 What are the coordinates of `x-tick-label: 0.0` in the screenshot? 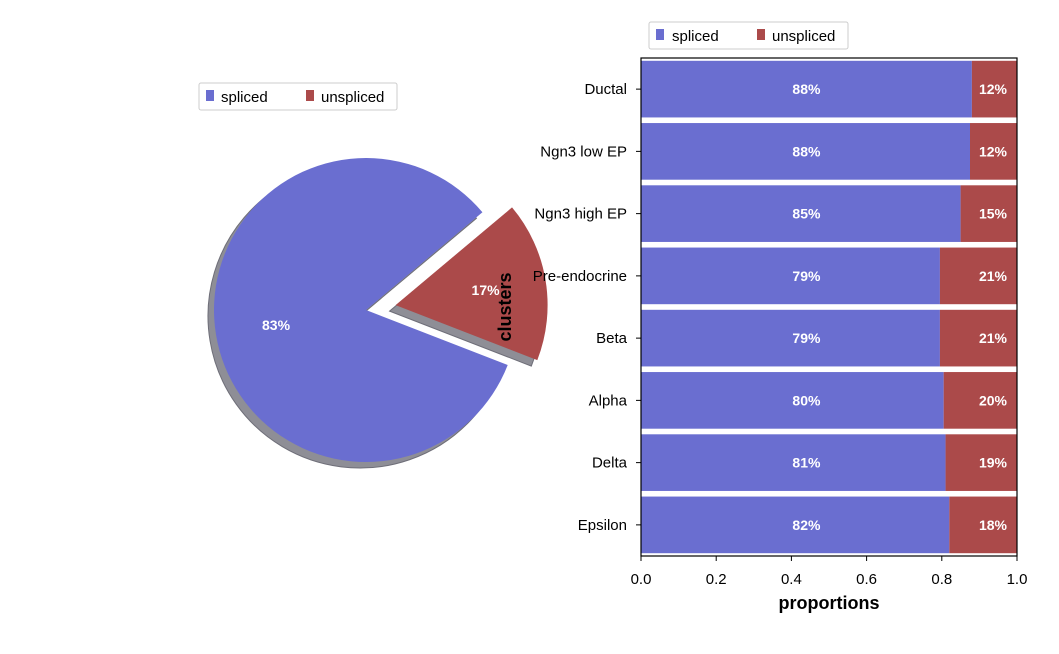 It's located at (641, 579).